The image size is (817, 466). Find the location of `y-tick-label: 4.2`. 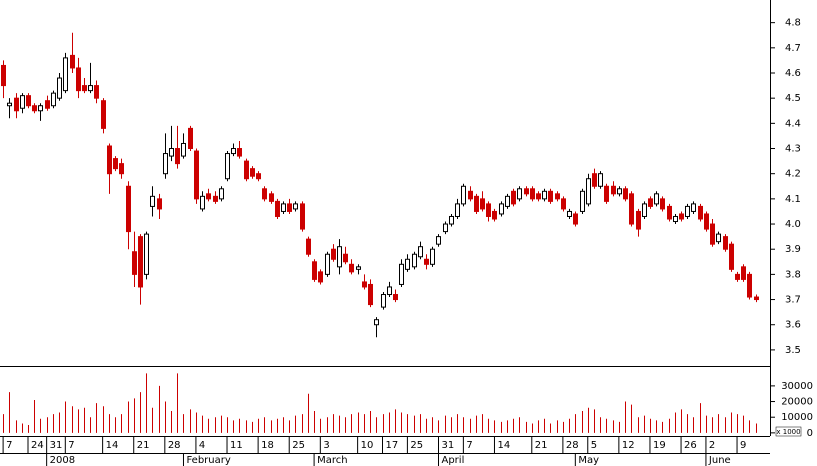

y-tick-label: 4.2 is located at coordinates (793, 174).